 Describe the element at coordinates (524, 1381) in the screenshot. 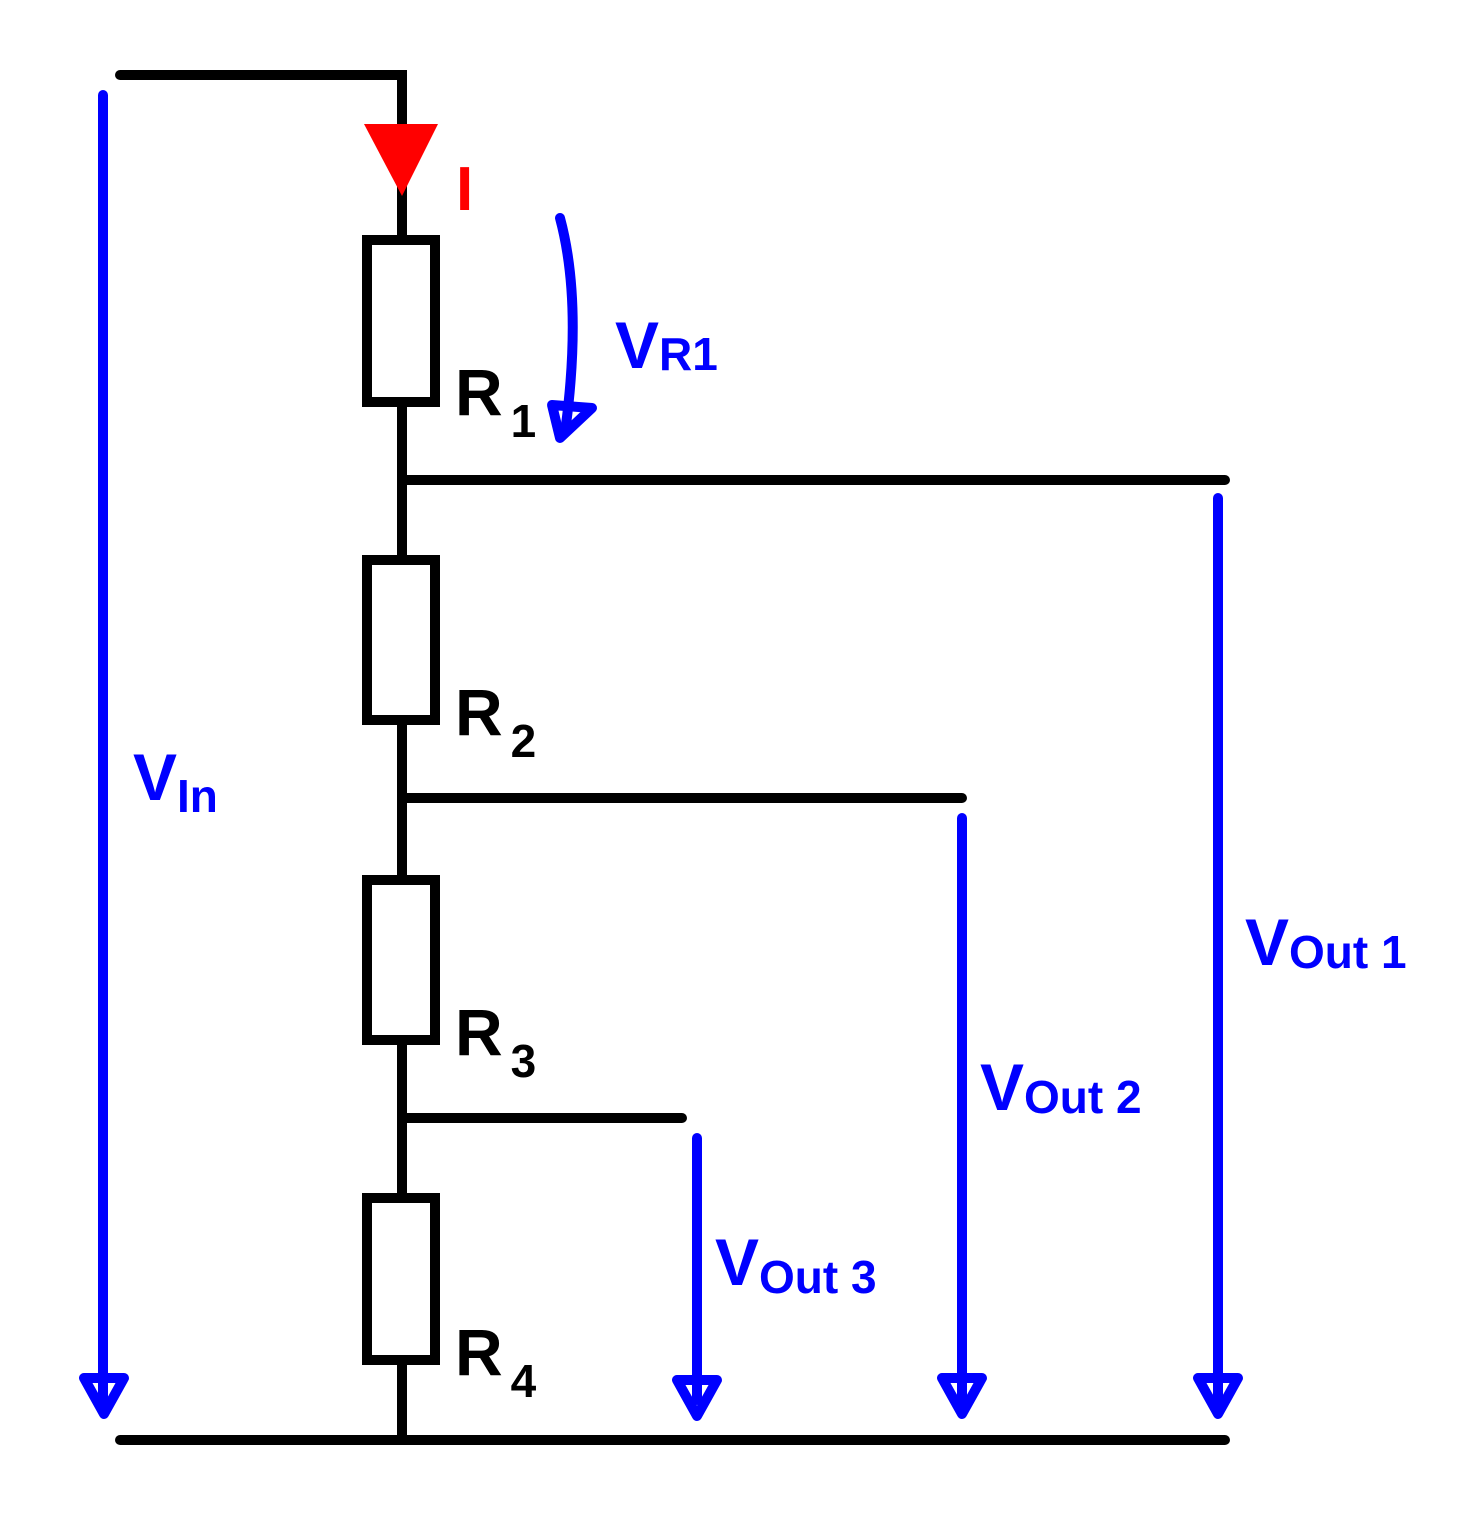

I see `resistor-index: 4` at that location.